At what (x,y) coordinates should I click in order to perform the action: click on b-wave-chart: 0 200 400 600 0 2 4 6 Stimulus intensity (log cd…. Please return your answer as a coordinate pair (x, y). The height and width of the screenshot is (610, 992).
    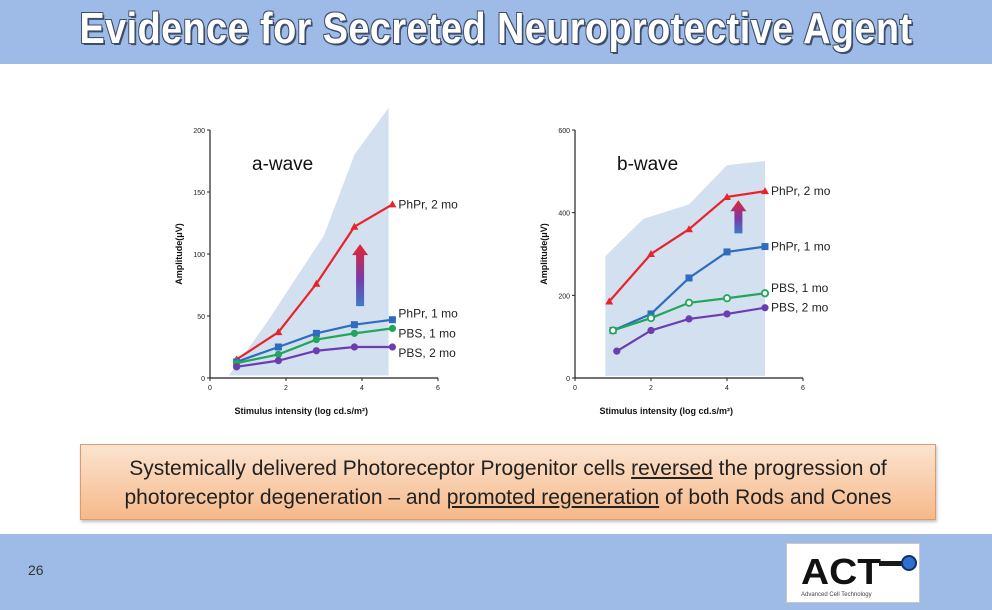
    Looking at the image, I should click on (685, 272).